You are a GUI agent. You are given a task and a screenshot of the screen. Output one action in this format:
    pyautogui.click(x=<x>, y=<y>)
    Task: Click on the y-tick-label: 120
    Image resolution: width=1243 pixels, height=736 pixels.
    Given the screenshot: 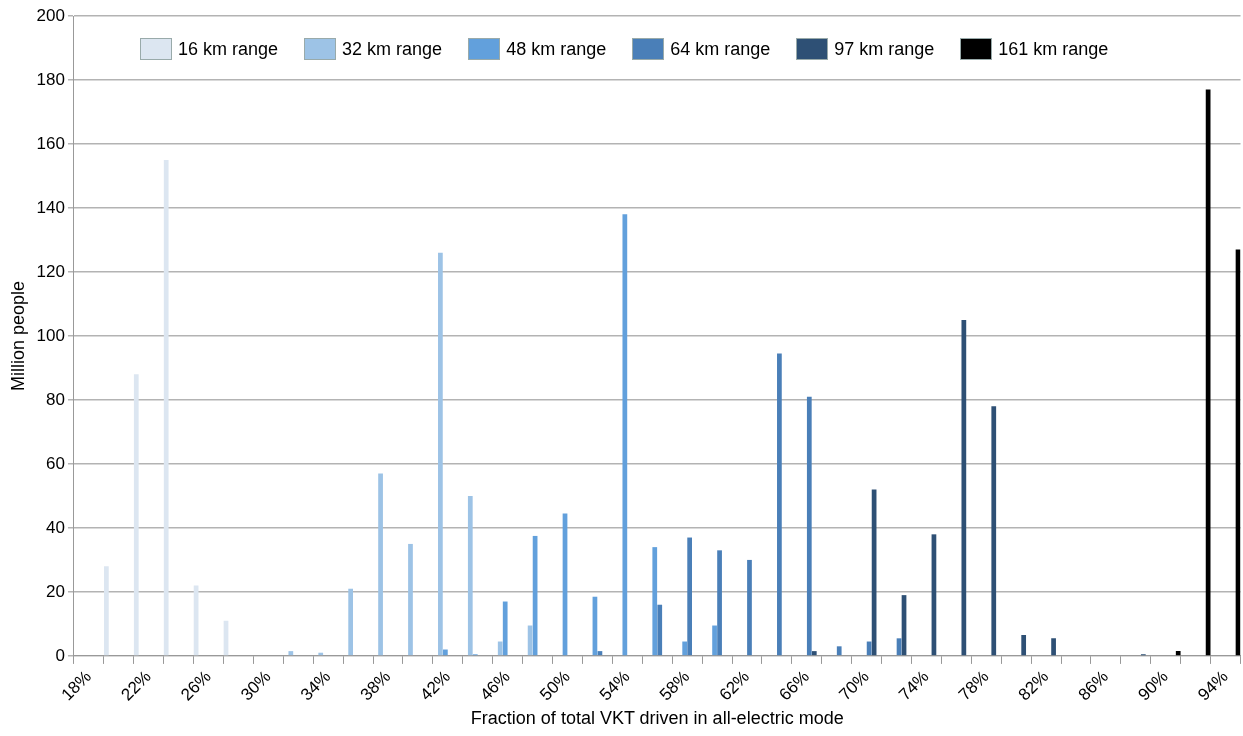 What is the action you would take?
    pyautogui.click(x=50, y=271)
    